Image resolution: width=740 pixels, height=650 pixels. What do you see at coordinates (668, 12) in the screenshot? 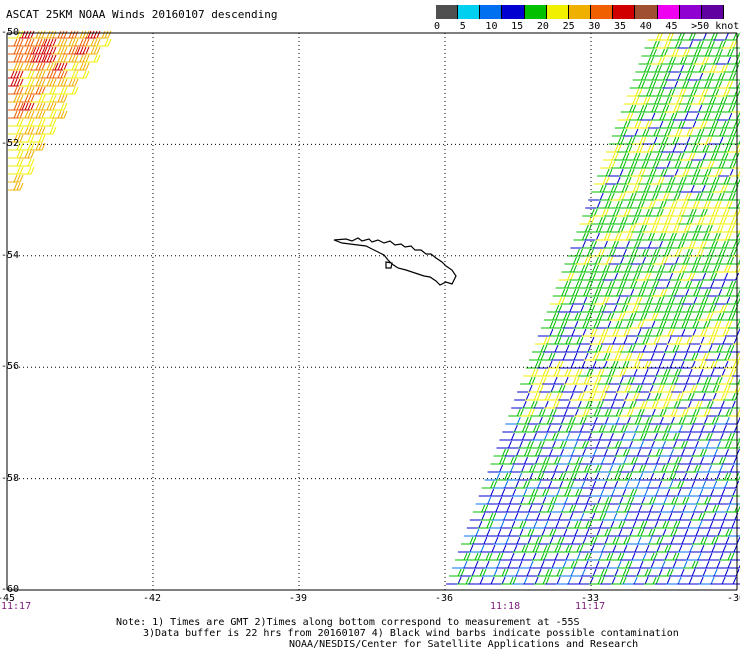
I see `color-swatch` at bounding box center [668, 12].